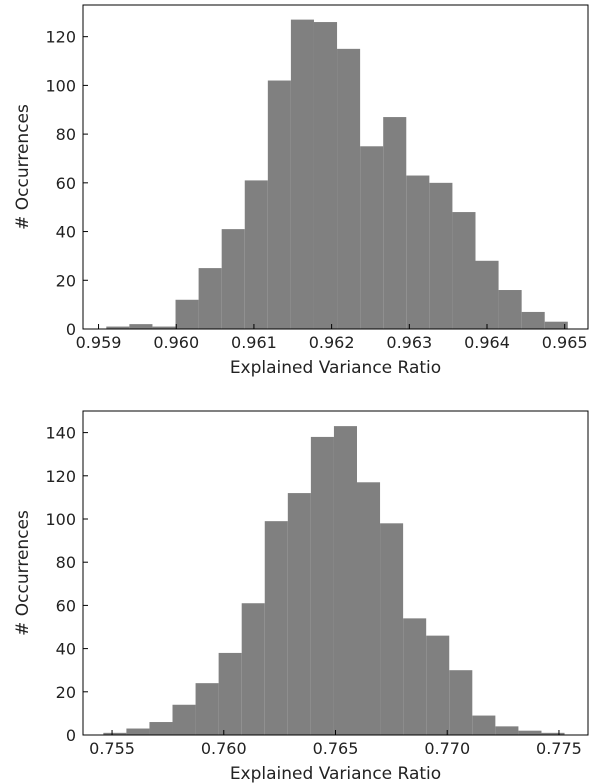  Describe the element at coordinates (487, 342) in the screenshot. I see `x-tick-label: 0.964` at that location.